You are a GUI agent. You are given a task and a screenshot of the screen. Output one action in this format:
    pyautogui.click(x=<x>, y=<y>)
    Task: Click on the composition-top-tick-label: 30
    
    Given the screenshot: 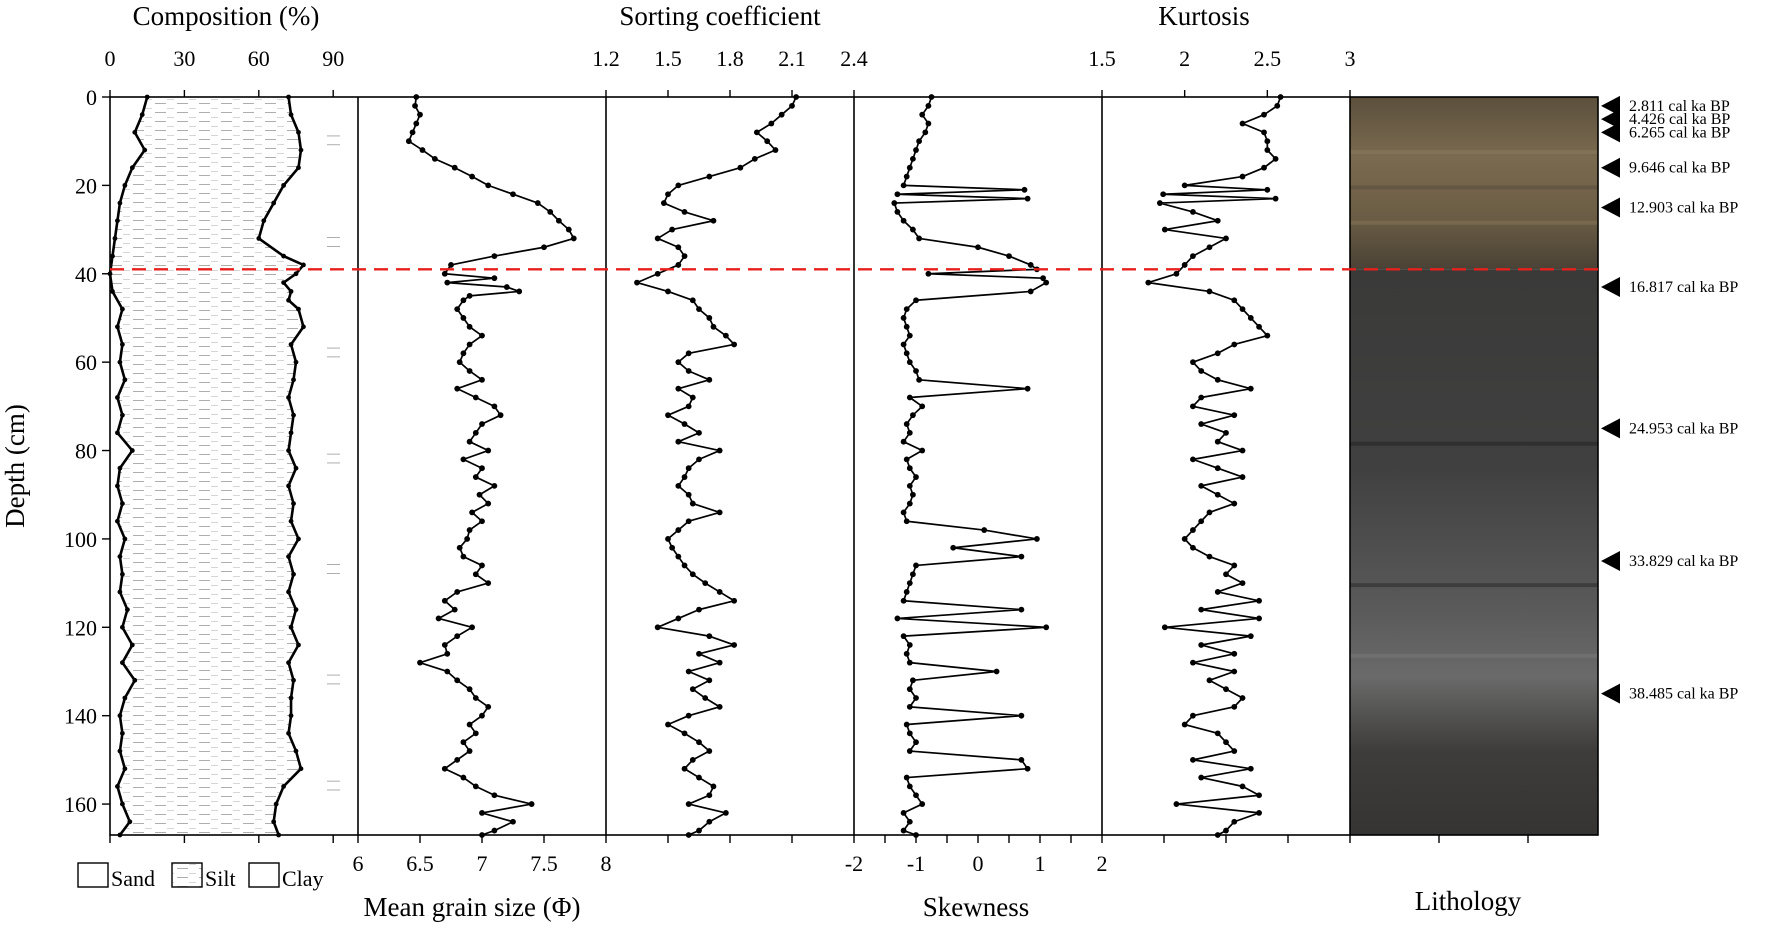 What is the action you would take?
    pyautogui.click(x=184, y=58)
    